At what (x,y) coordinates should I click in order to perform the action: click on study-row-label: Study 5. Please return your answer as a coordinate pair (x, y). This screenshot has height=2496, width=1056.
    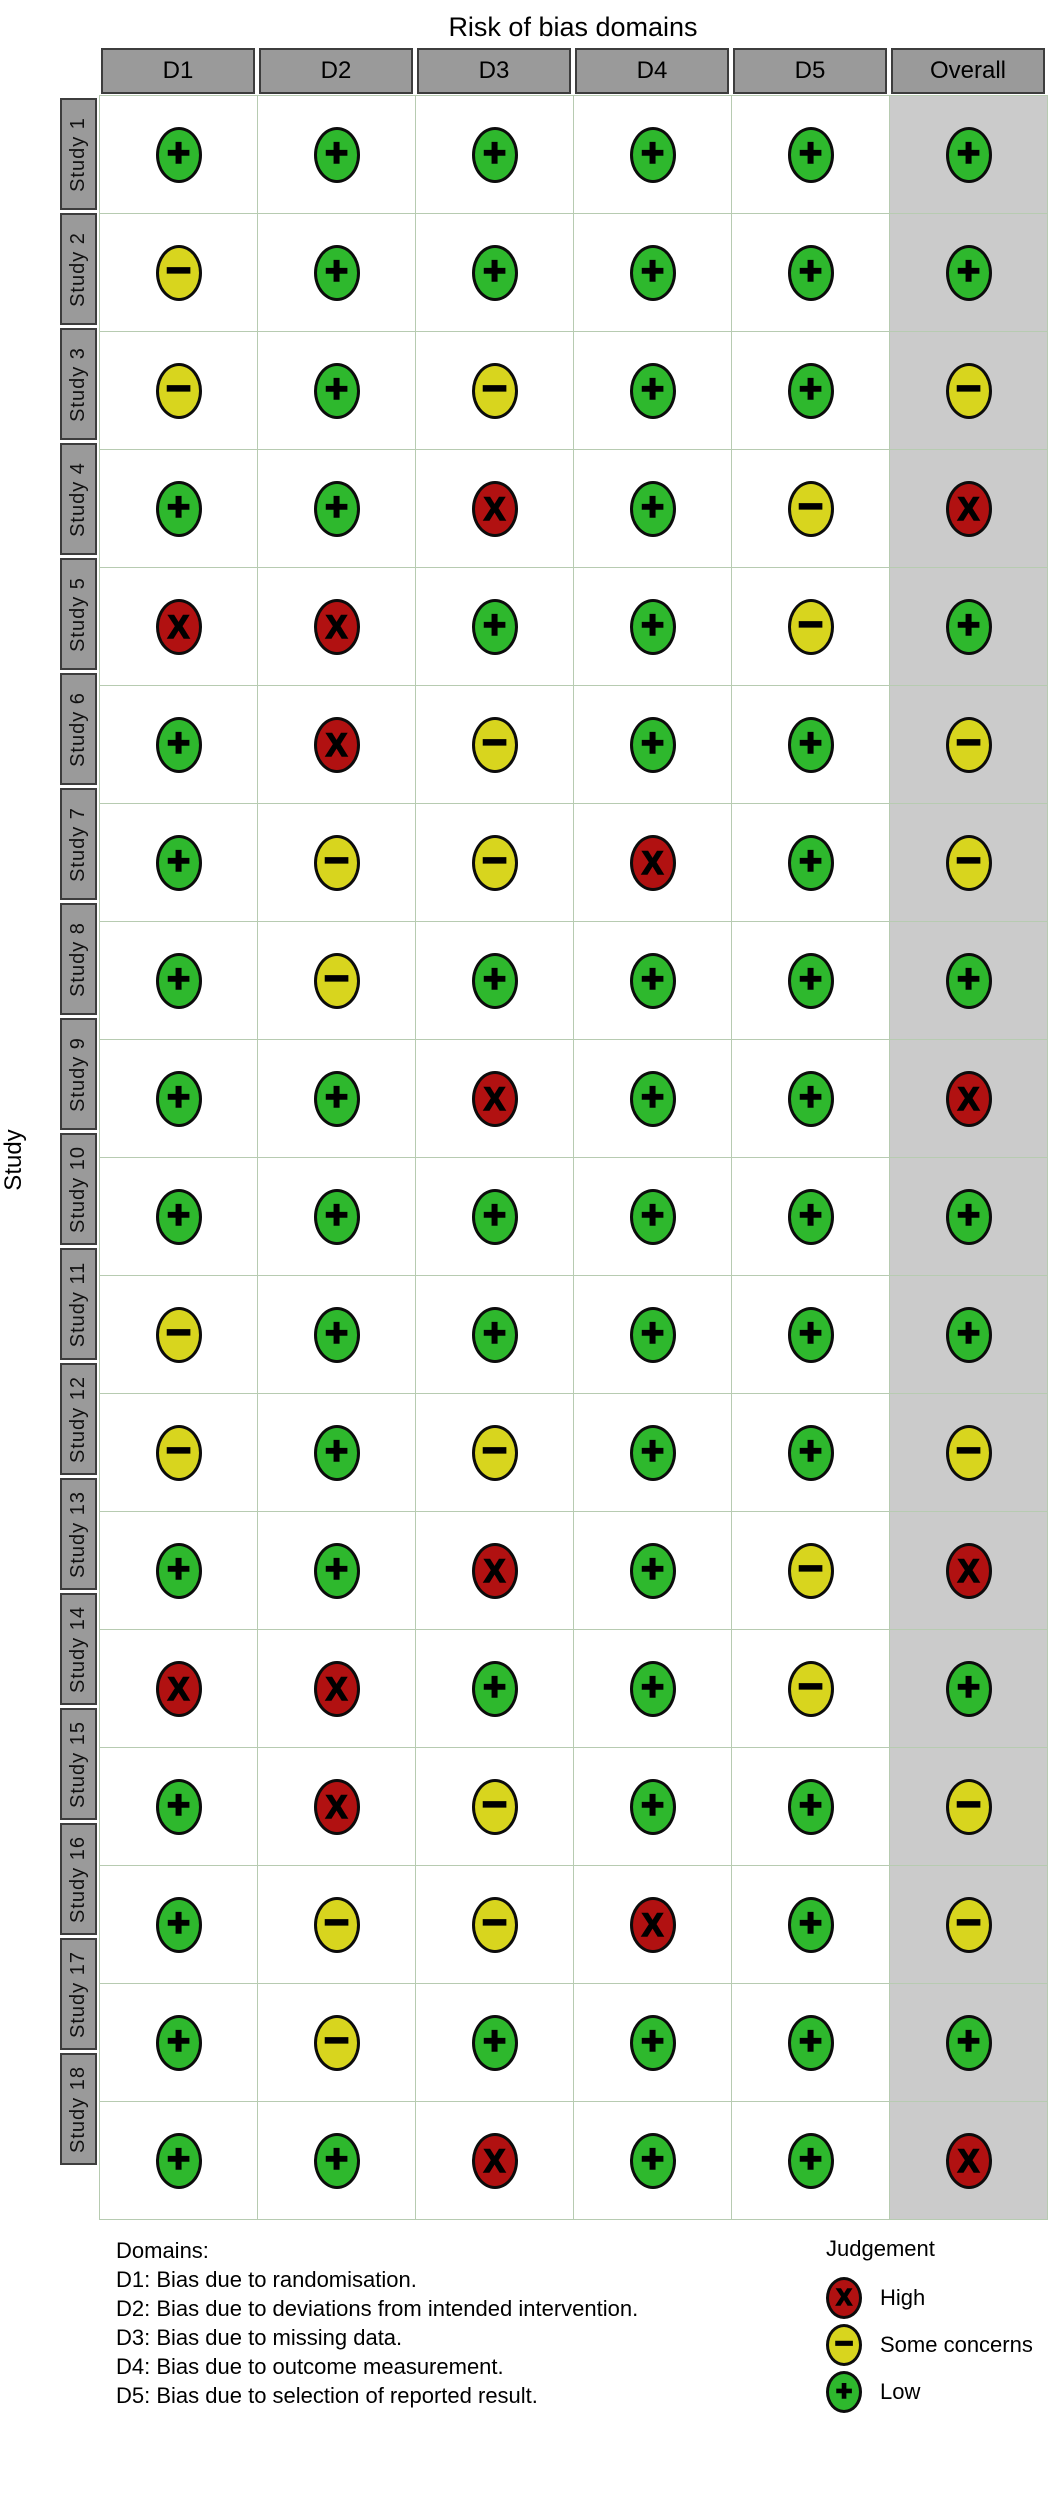
    Looking at the image, I should click on (78, 614).